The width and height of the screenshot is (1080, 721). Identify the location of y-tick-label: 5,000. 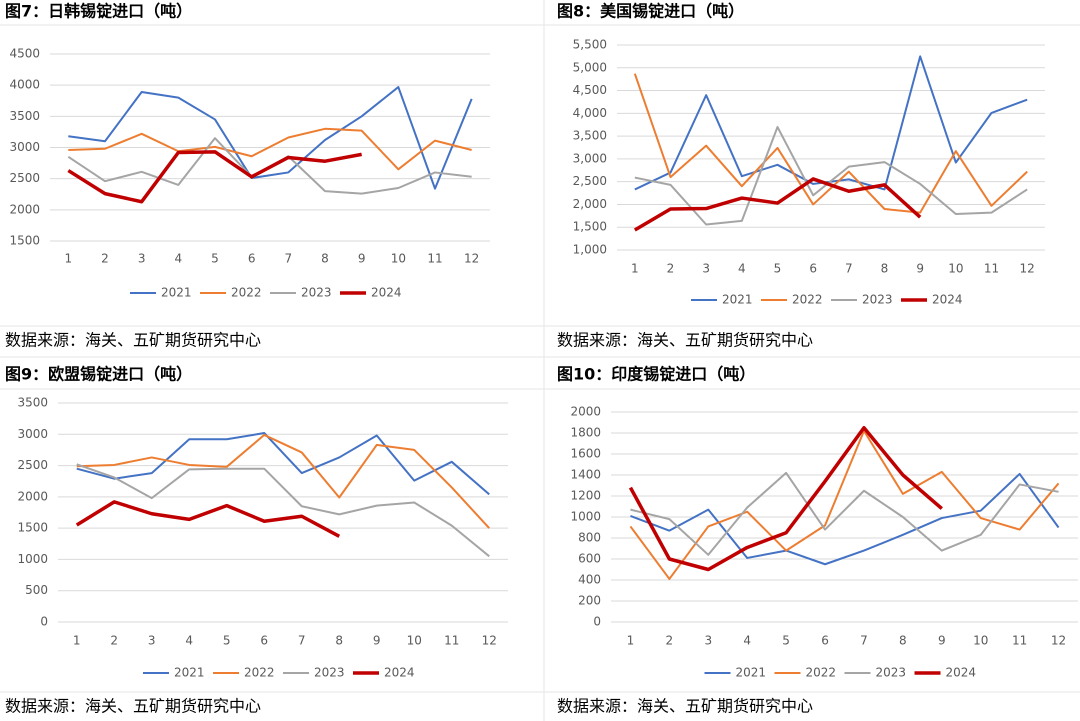
(590, 67).